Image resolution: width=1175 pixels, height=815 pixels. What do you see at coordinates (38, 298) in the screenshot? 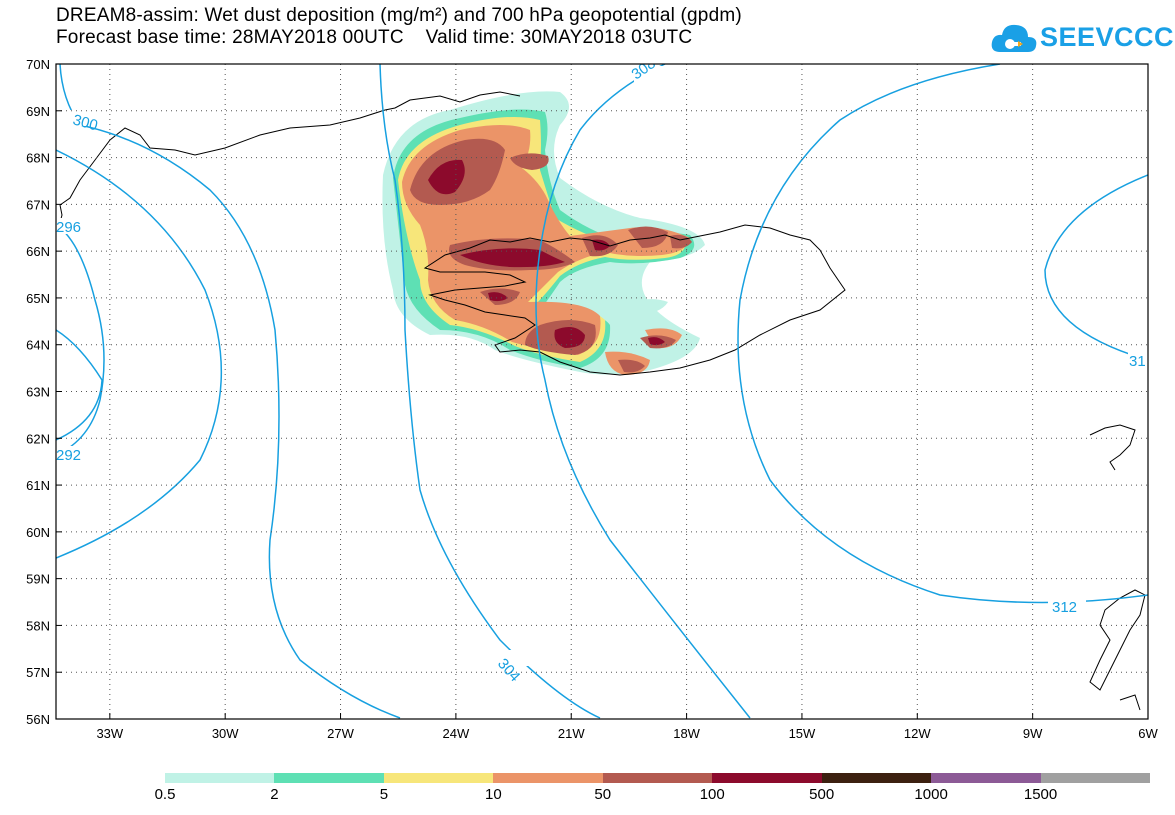
I see `lat-label: 65N` at bounding box center [38, 298].